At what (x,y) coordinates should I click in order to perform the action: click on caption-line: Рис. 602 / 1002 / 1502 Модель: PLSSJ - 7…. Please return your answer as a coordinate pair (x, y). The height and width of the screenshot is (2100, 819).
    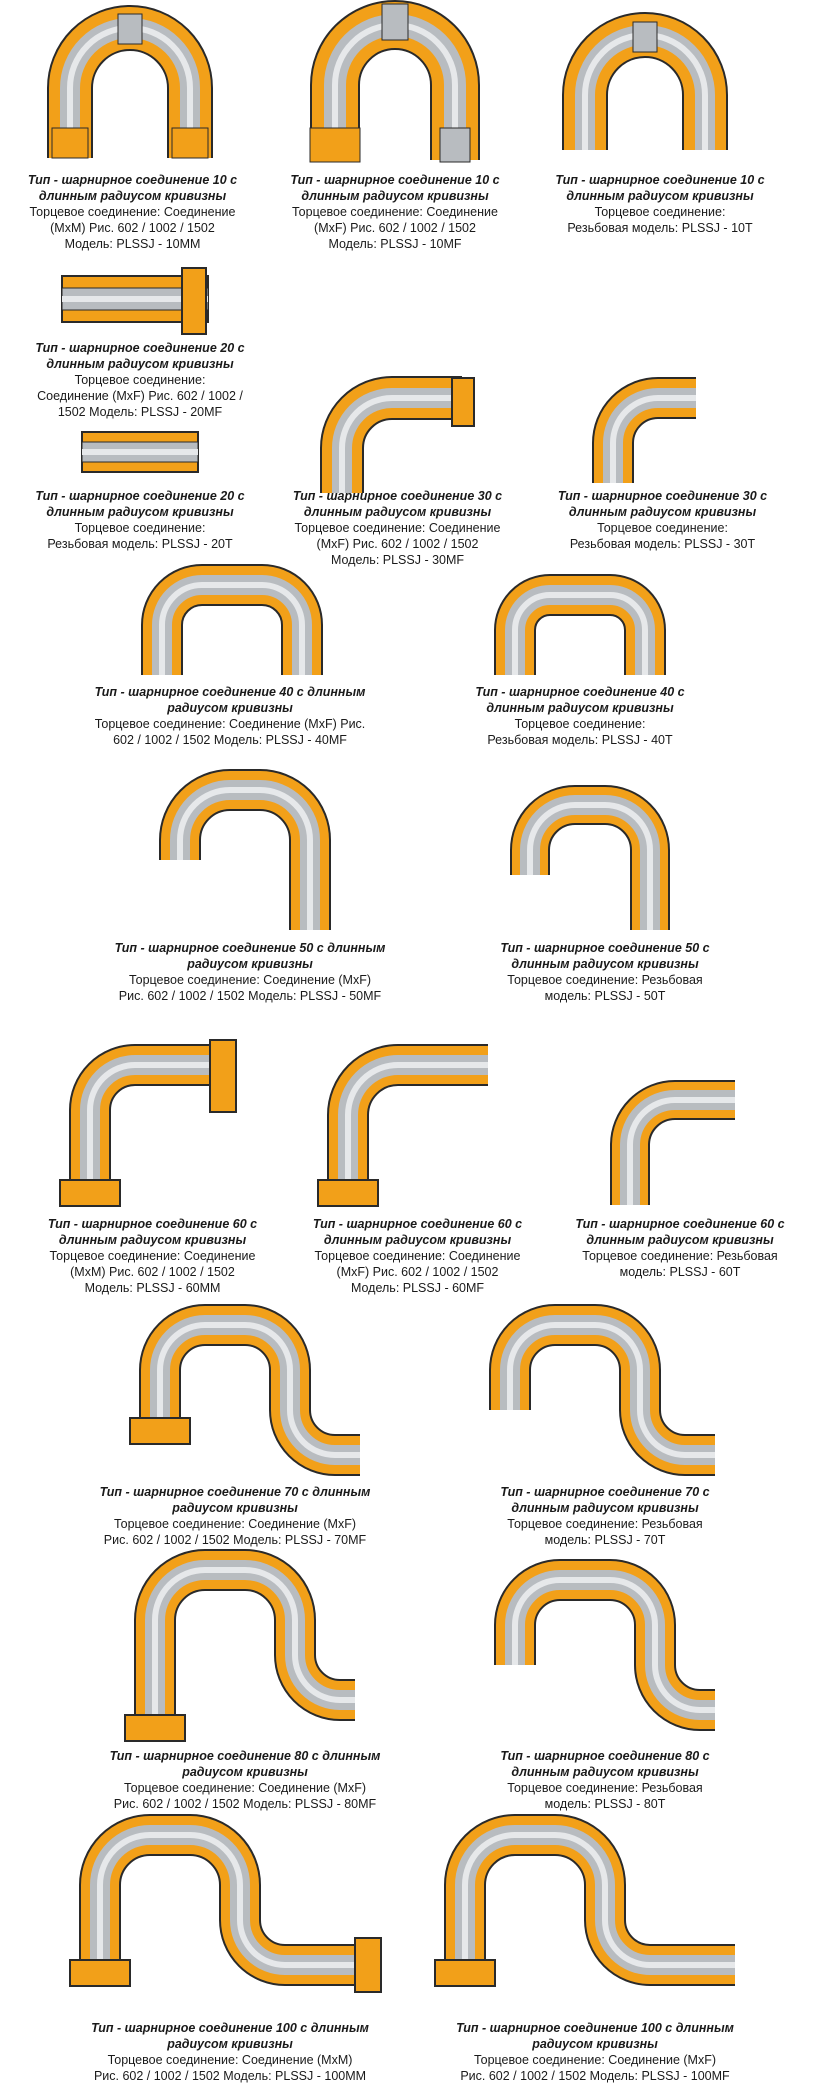
    Looking at the image, I should click on (235, 1540).